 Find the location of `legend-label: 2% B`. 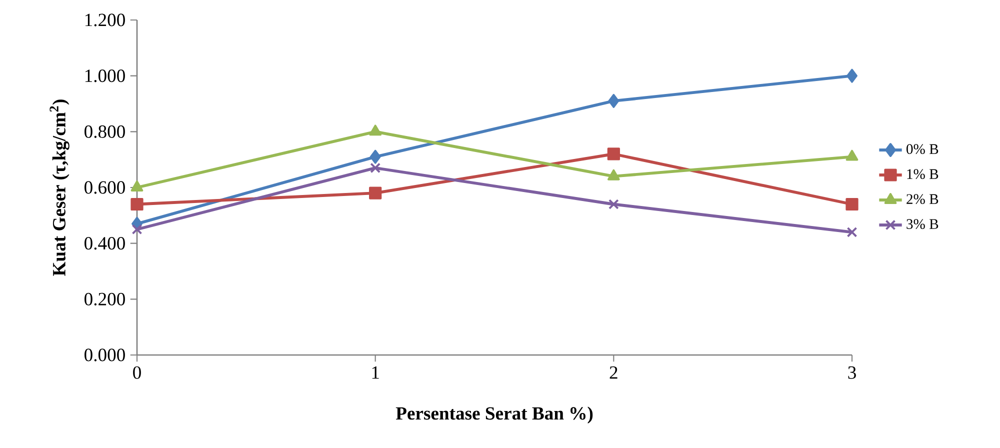

legend-label: 2% B is located at coordinates (922, 199).